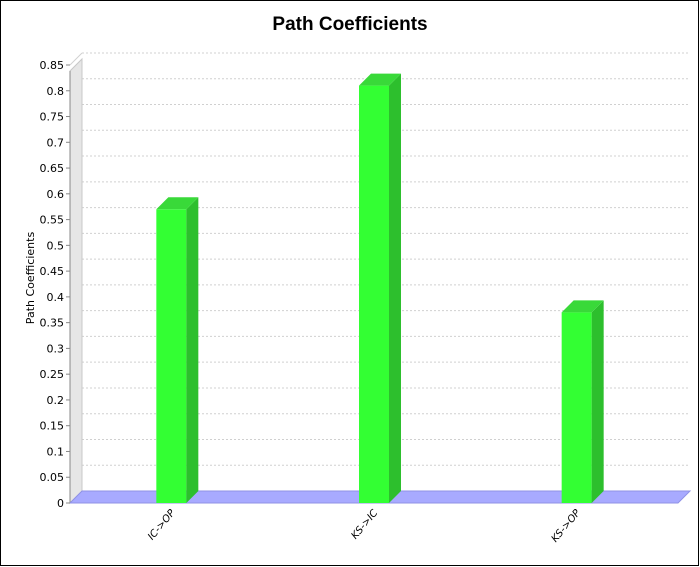 The width and height of the screenshot is (700, 567). I want to click on y-tick-label: 0.15, so click(52, 426).